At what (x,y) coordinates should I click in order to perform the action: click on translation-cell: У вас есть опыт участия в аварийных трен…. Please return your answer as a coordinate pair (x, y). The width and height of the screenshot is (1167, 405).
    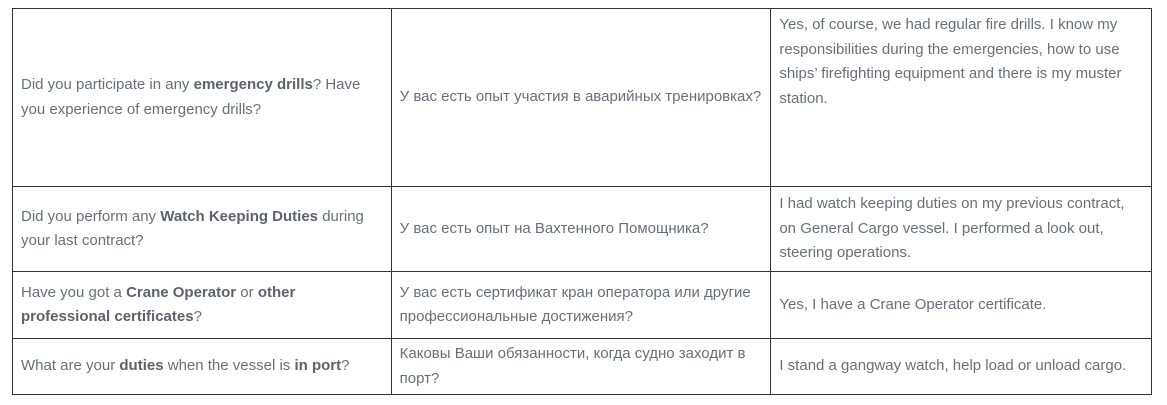
    Looking at the image, I should click on (581, 97).